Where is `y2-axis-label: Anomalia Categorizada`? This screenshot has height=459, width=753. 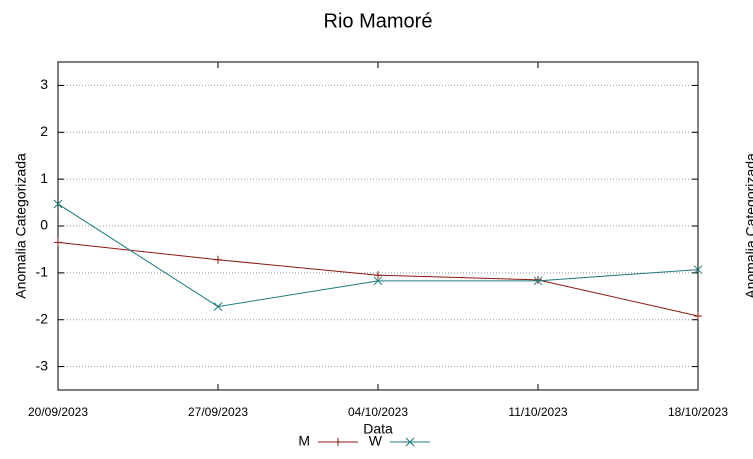
y2-axis-label: Anomalia Categorizada is located at coordinates (748, 226).